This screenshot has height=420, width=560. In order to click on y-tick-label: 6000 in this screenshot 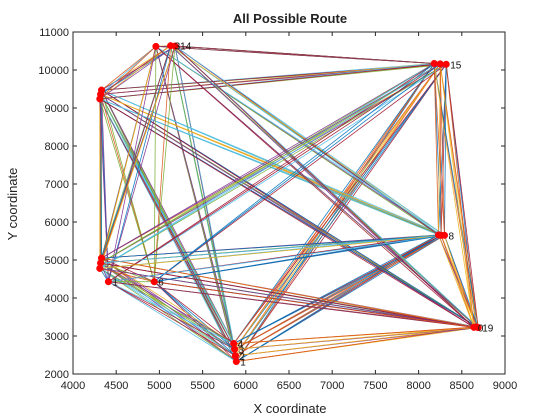, I will do `click(57, 223)`.